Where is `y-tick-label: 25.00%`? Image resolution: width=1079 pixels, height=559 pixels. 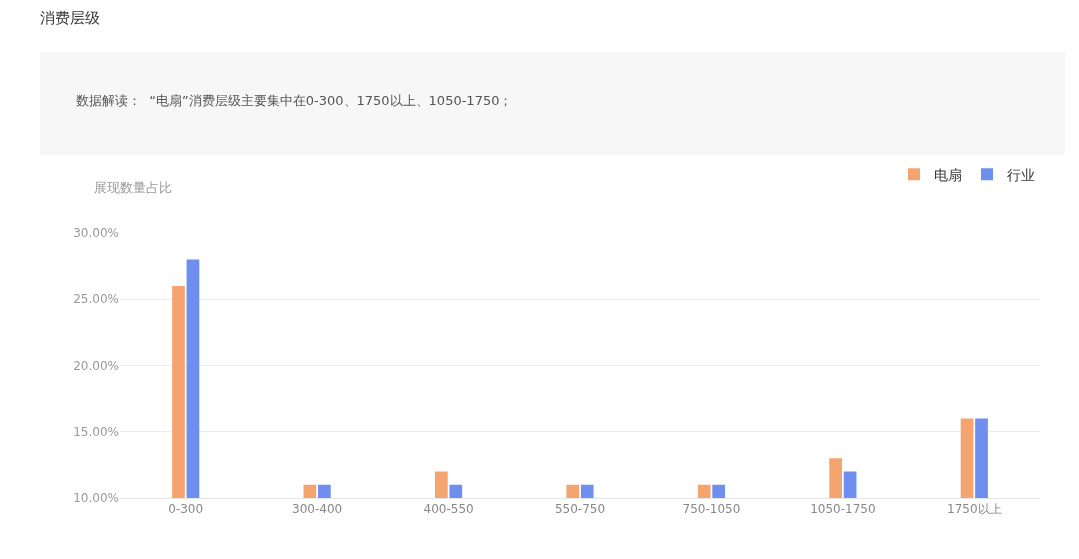 y-tick-label: 25.00% is located at coordinates (96, 299).